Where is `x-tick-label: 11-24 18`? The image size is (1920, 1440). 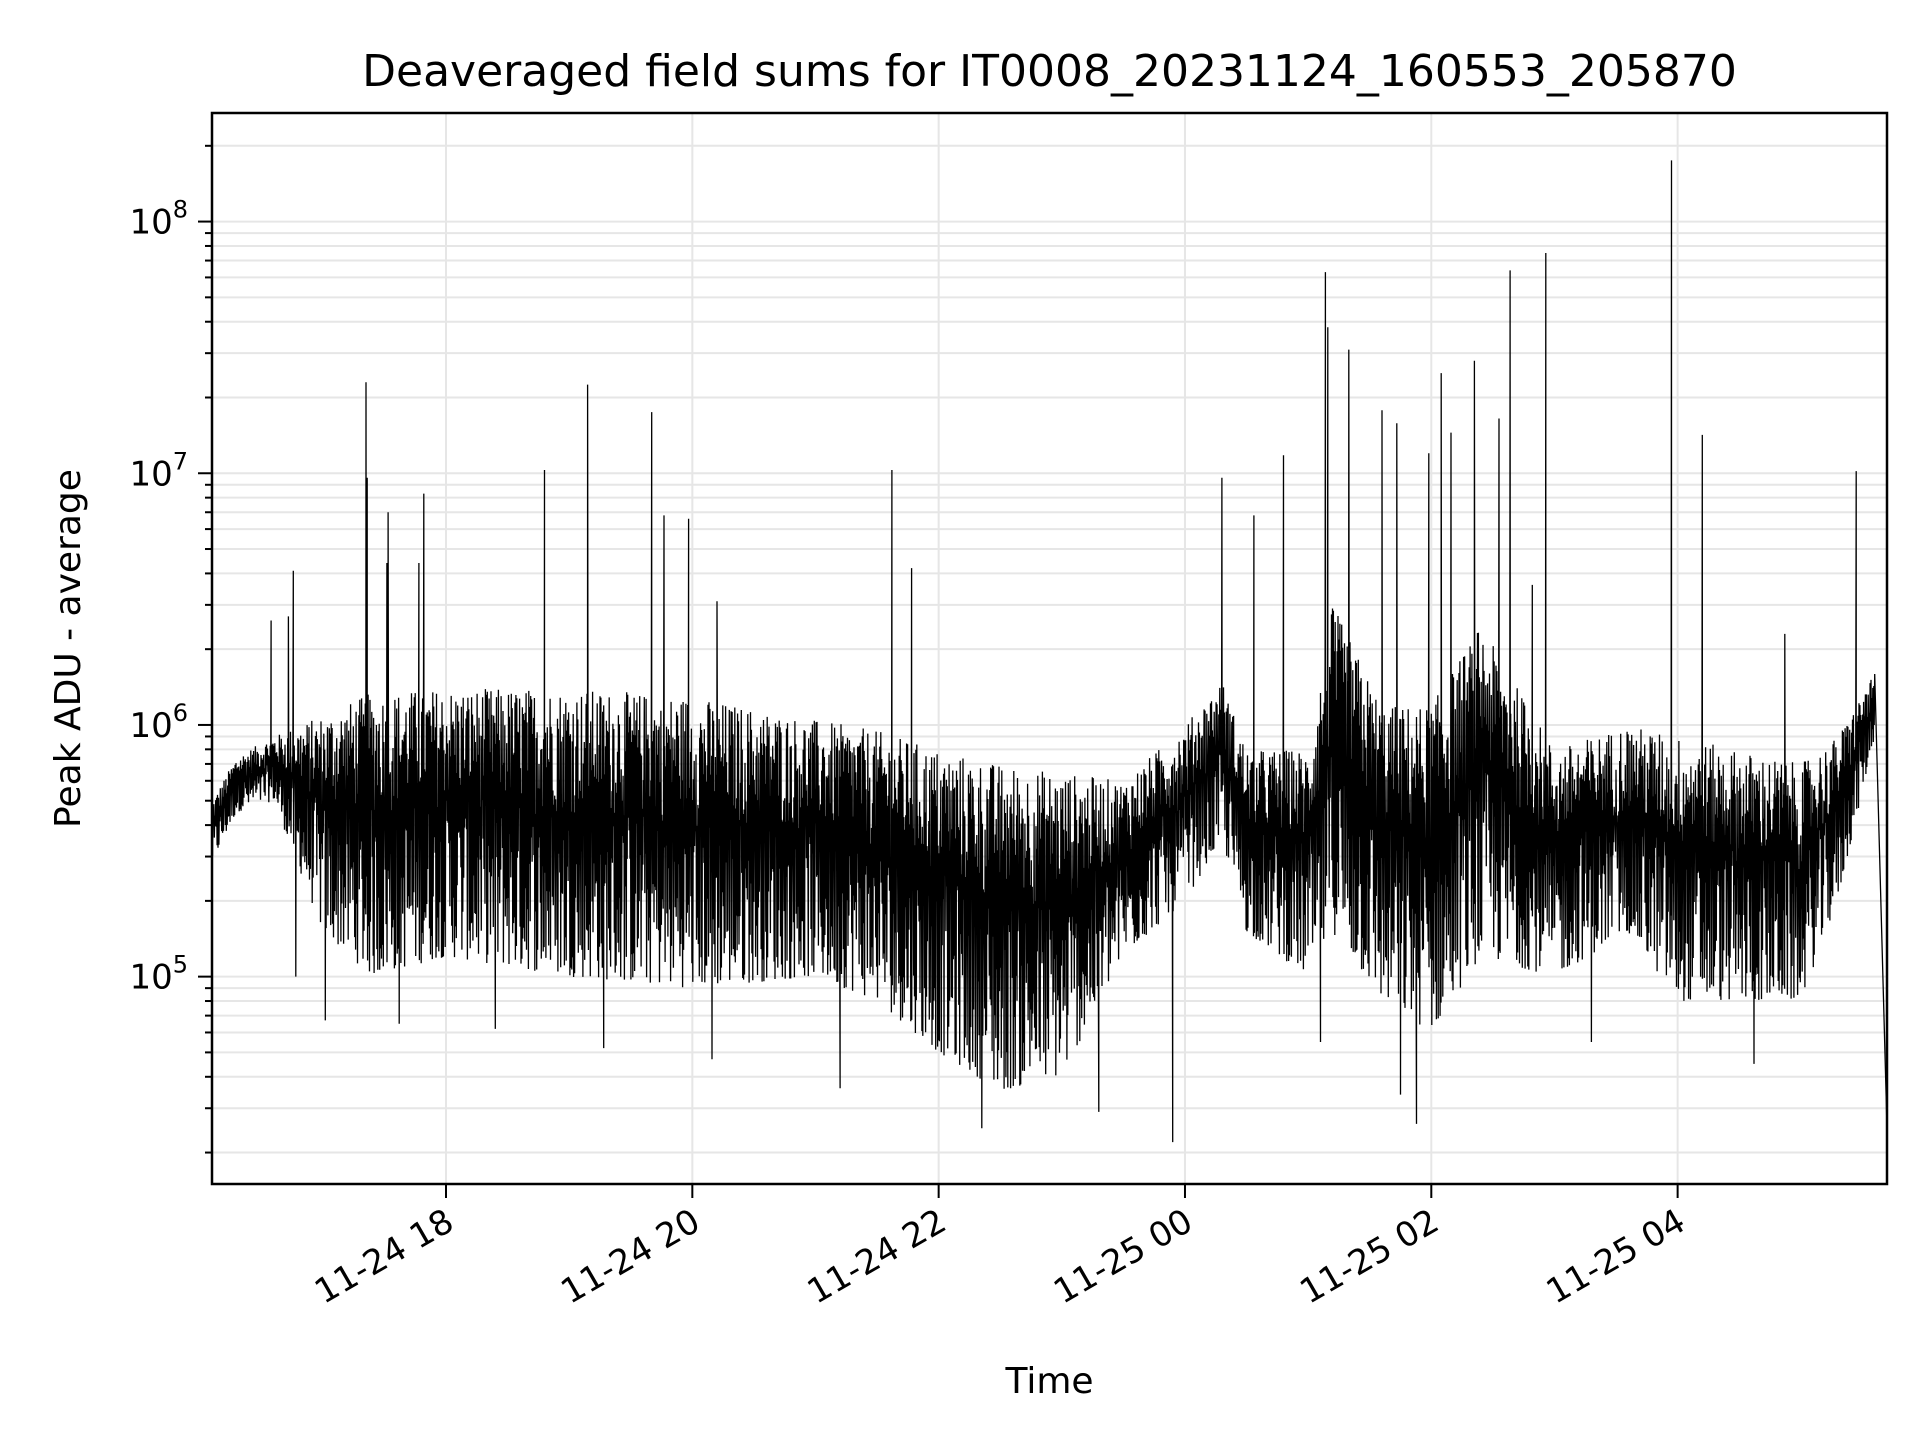 x-tick-label: 11-24 18 is located at coordinates (384, 1256).